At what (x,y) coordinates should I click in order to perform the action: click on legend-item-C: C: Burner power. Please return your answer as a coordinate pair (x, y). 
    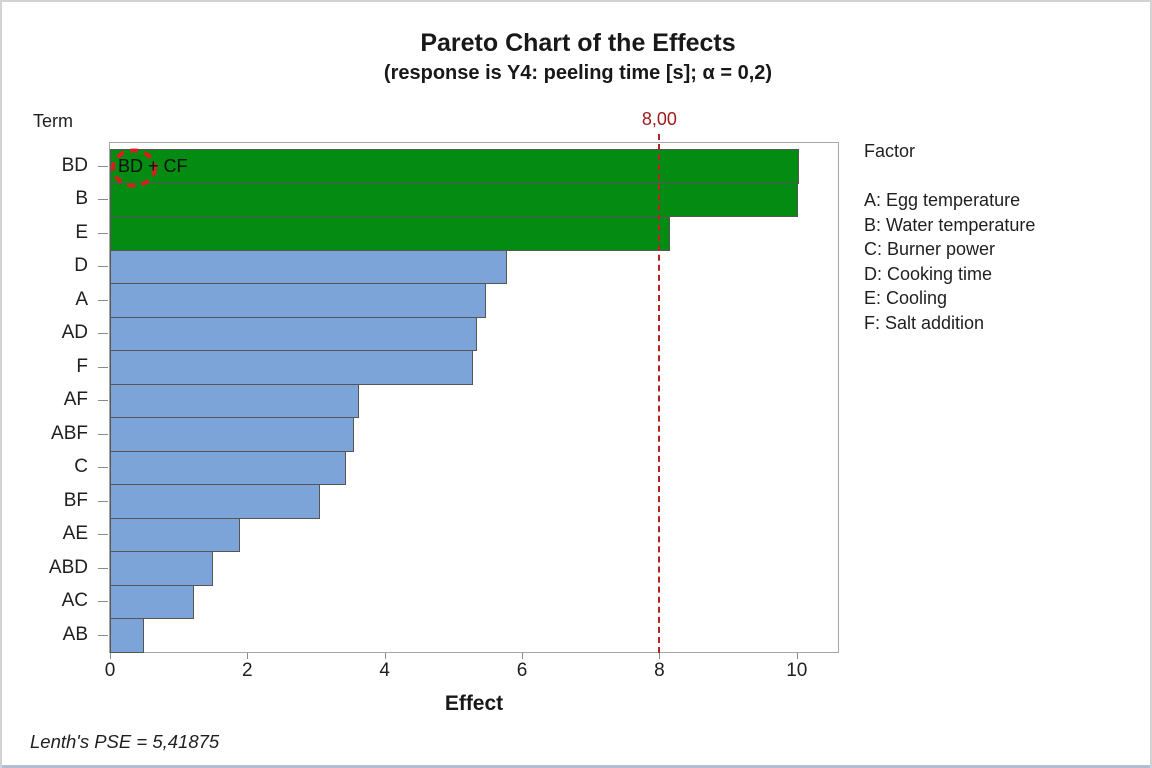
    Looking at the image, I should click on (930, 249).